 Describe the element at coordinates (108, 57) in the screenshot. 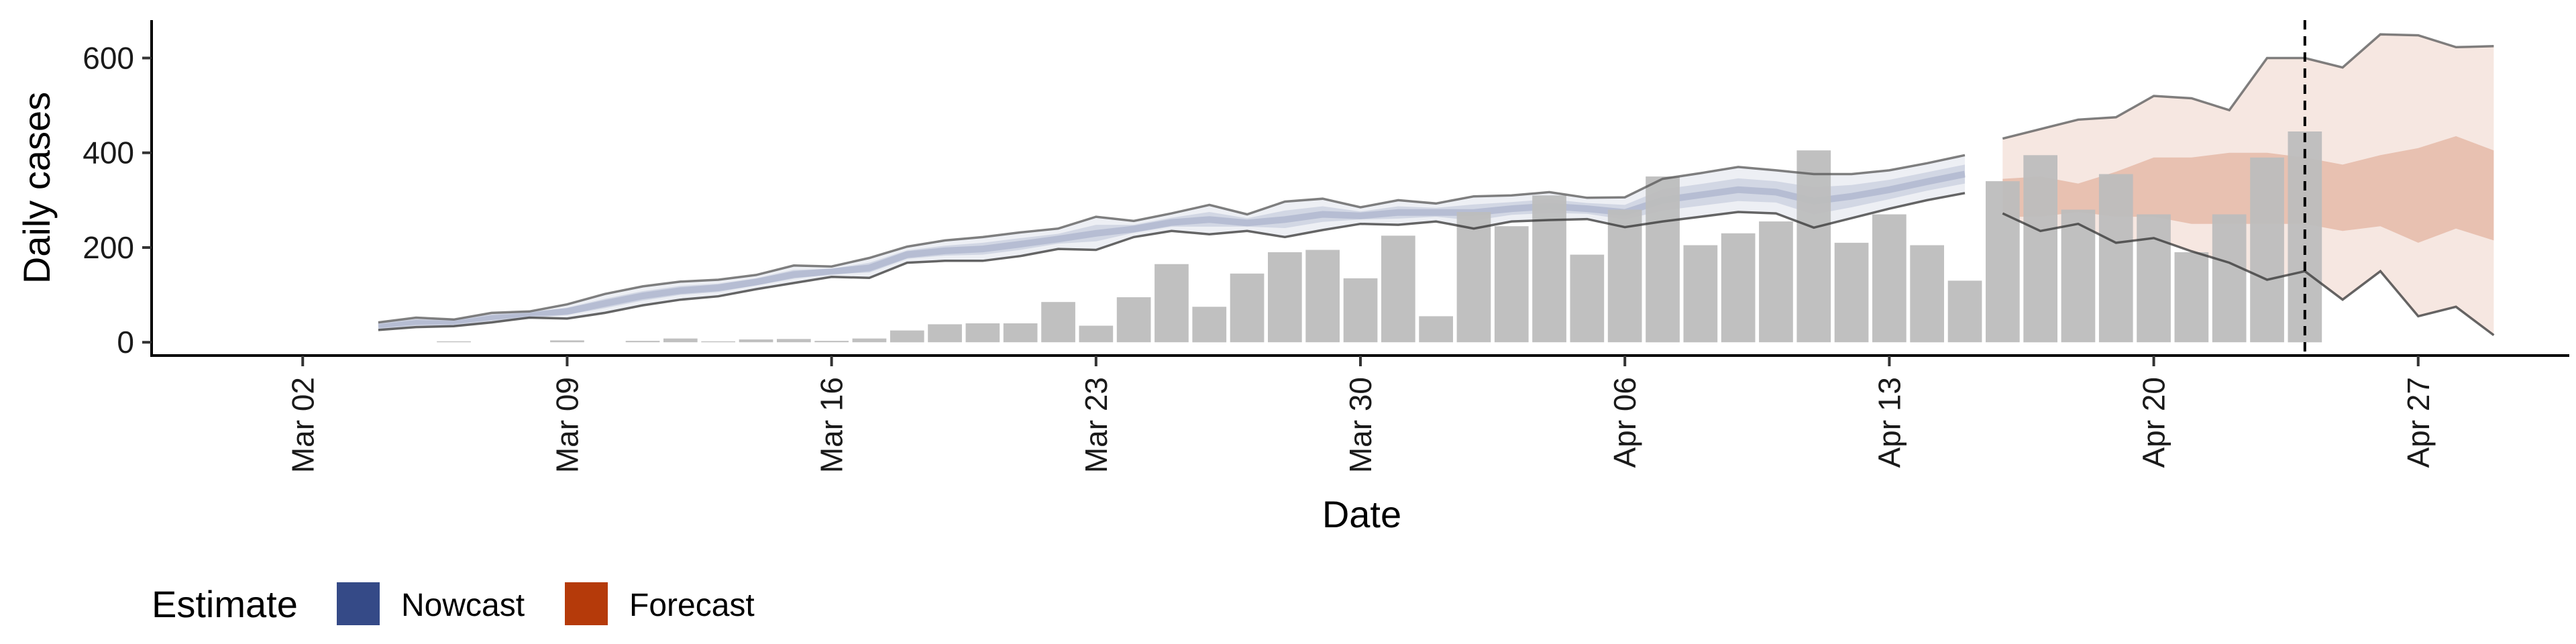

I see `y-tick-label: 600` at that location.